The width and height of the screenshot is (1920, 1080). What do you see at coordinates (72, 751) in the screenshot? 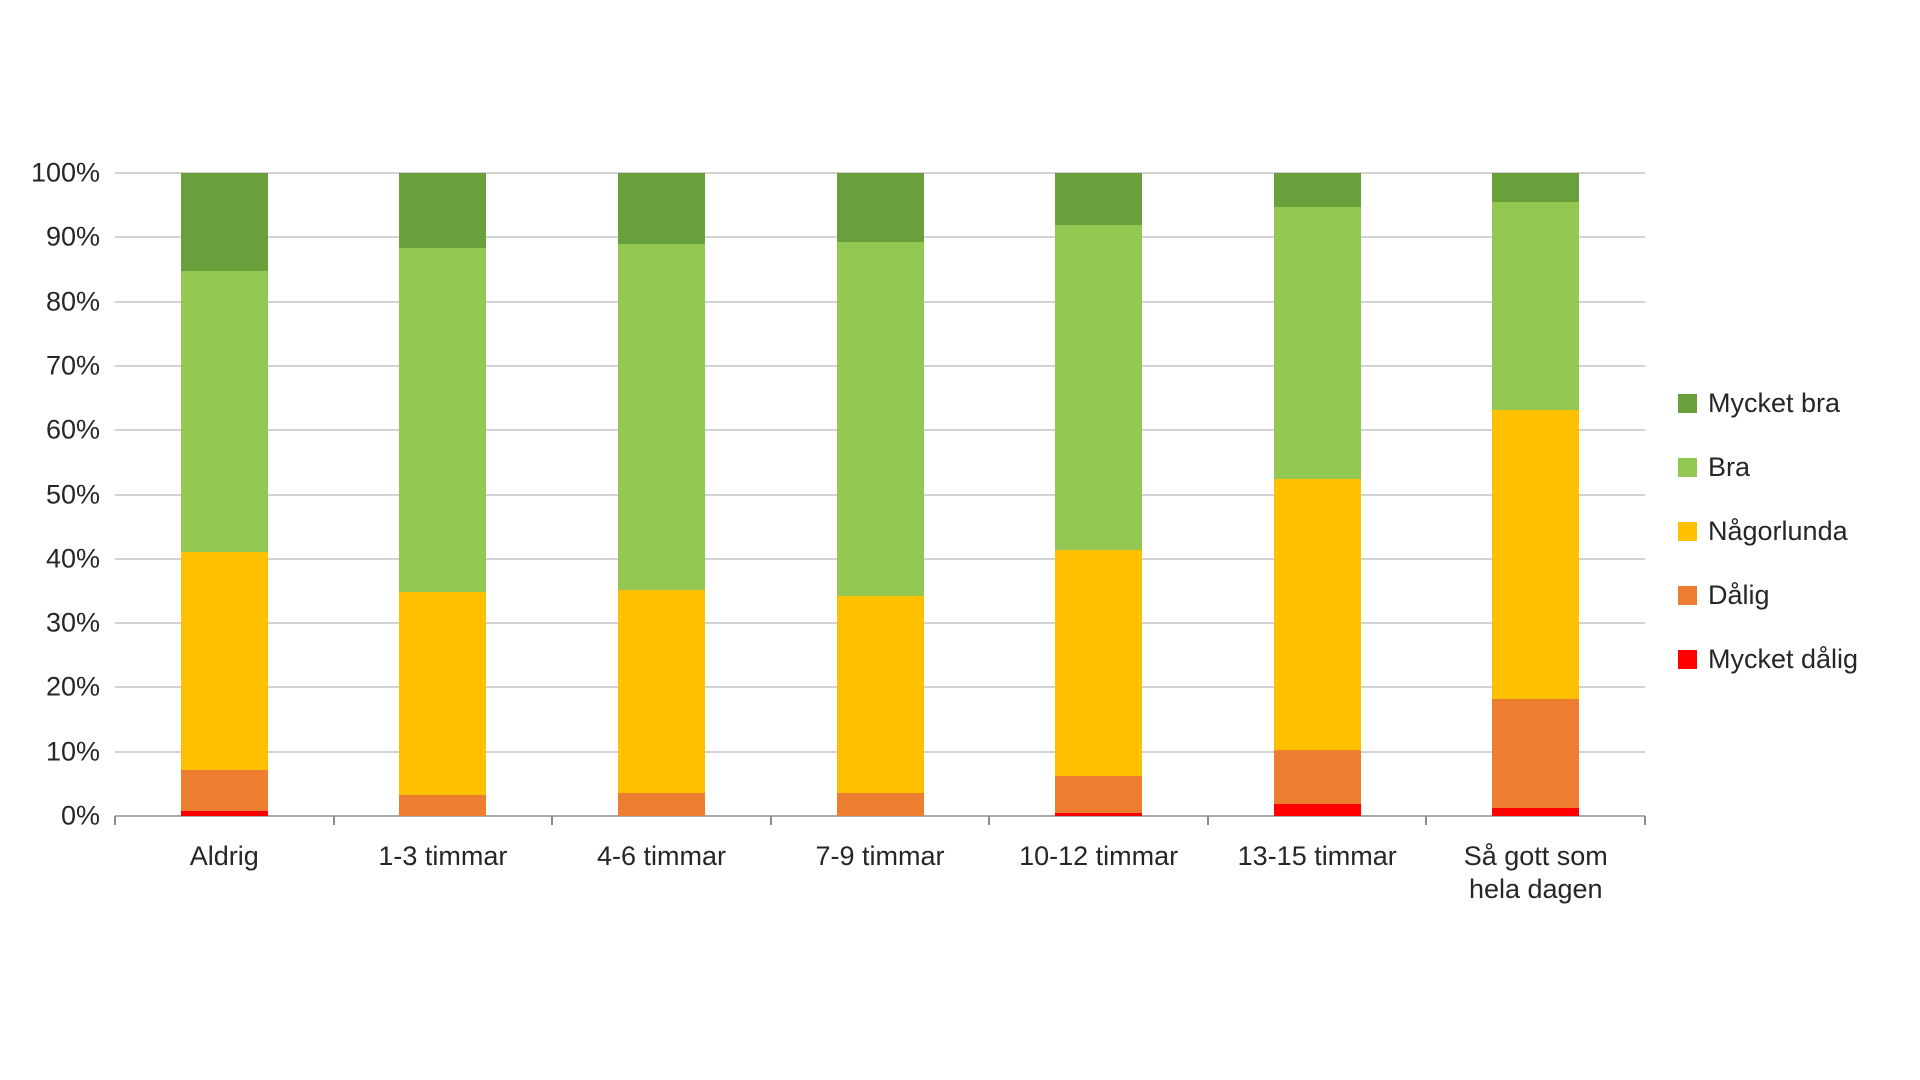
I see `y-axis-label: 10%` at bounding box center [72, 751].